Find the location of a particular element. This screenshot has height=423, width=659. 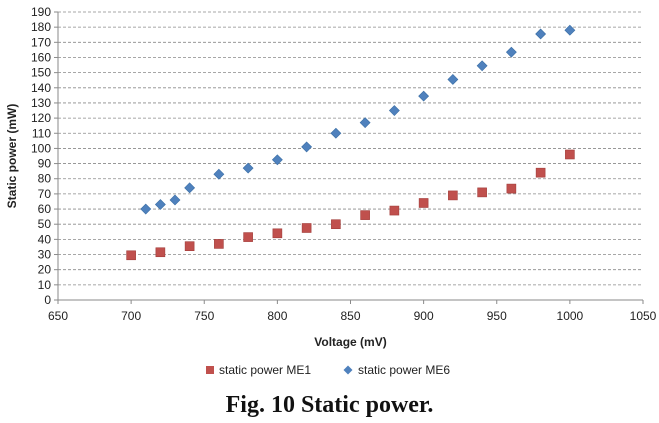

y-tick-label: 190 is located at coordinates (41, 12).